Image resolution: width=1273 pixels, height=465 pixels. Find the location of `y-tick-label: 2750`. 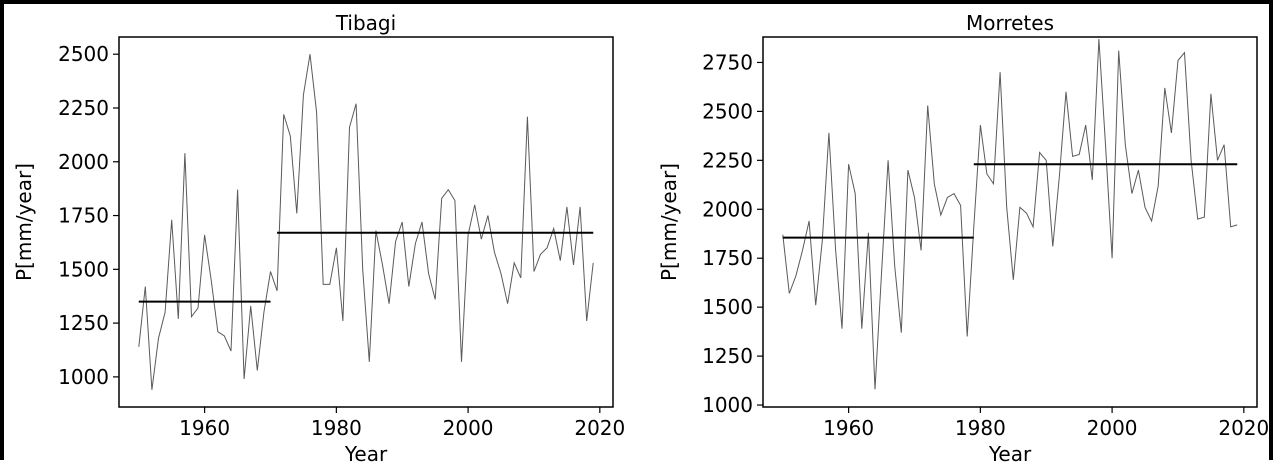

y-tick-label: 2750 is located at coordinates (727, 62).